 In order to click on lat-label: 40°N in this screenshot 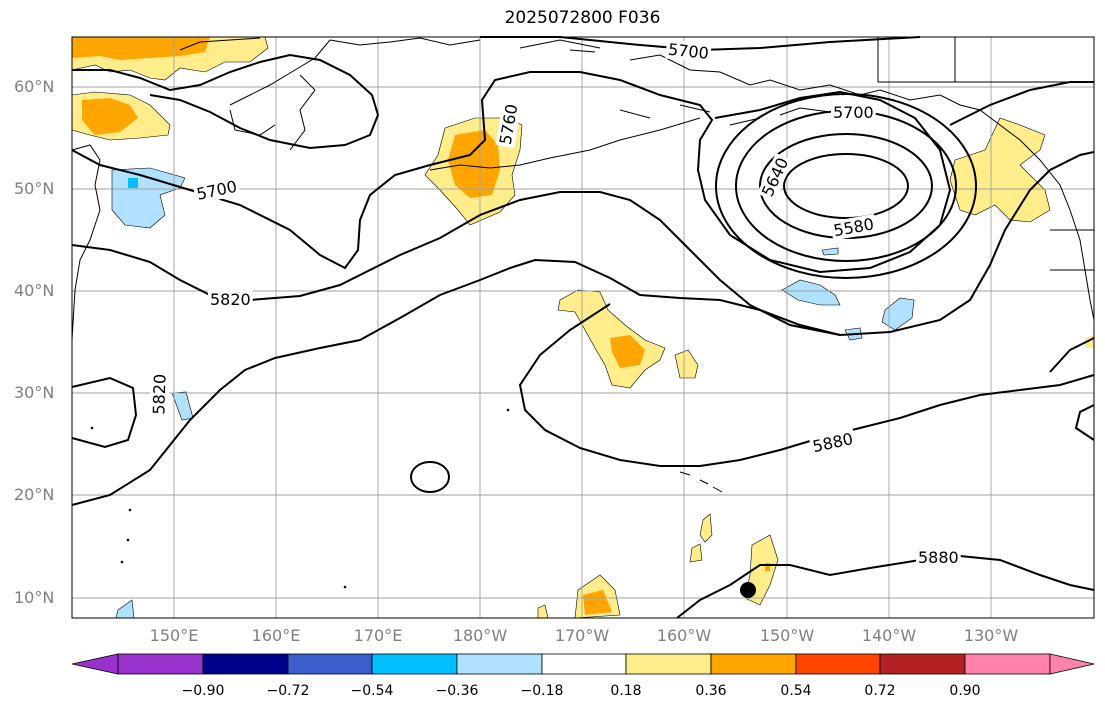, I will do `click(34, 290)`.